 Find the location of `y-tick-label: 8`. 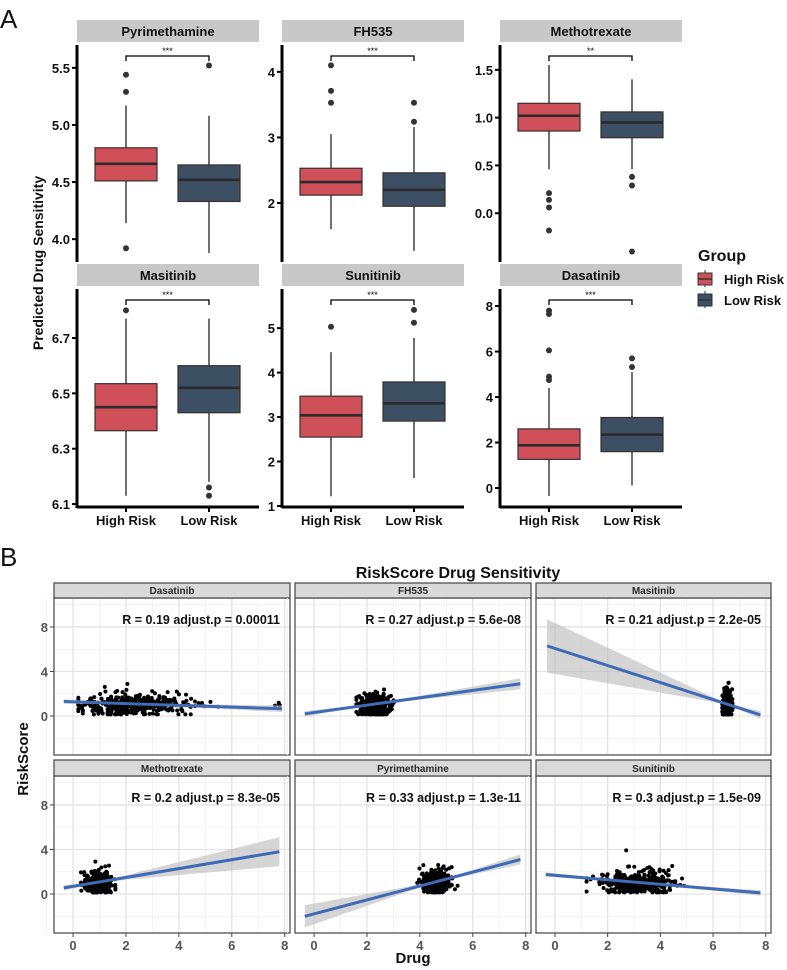

y-tick-label: 8 is located at coordinates (44, 627).